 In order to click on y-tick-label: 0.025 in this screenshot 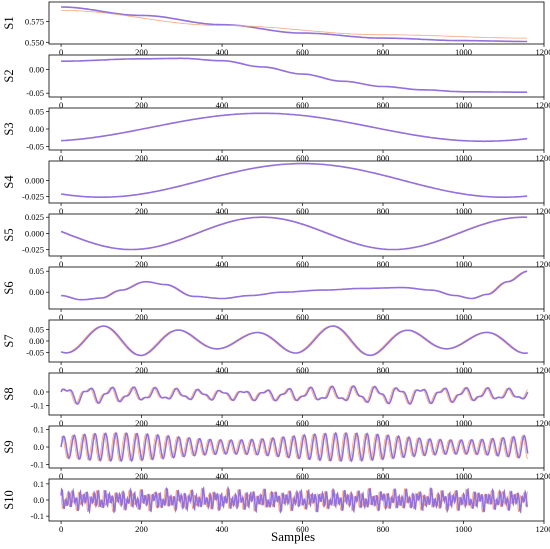, I will do `click(34, 217)`.